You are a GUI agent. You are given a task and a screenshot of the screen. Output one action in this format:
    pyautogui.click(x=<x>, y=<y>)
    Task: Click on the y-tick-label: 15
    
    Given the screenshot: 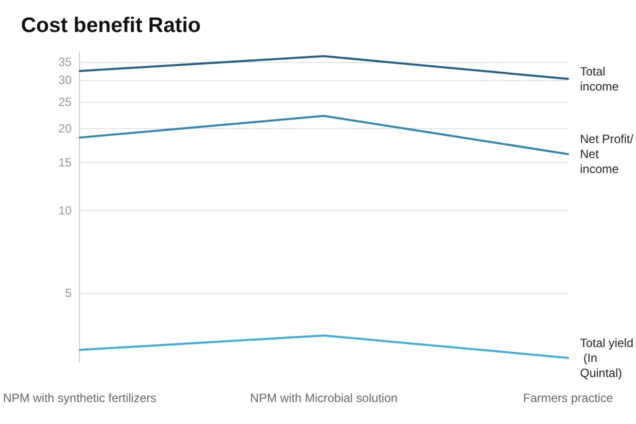 What is the action you would take?
    pyautogui.click(x=65, y=162)
    